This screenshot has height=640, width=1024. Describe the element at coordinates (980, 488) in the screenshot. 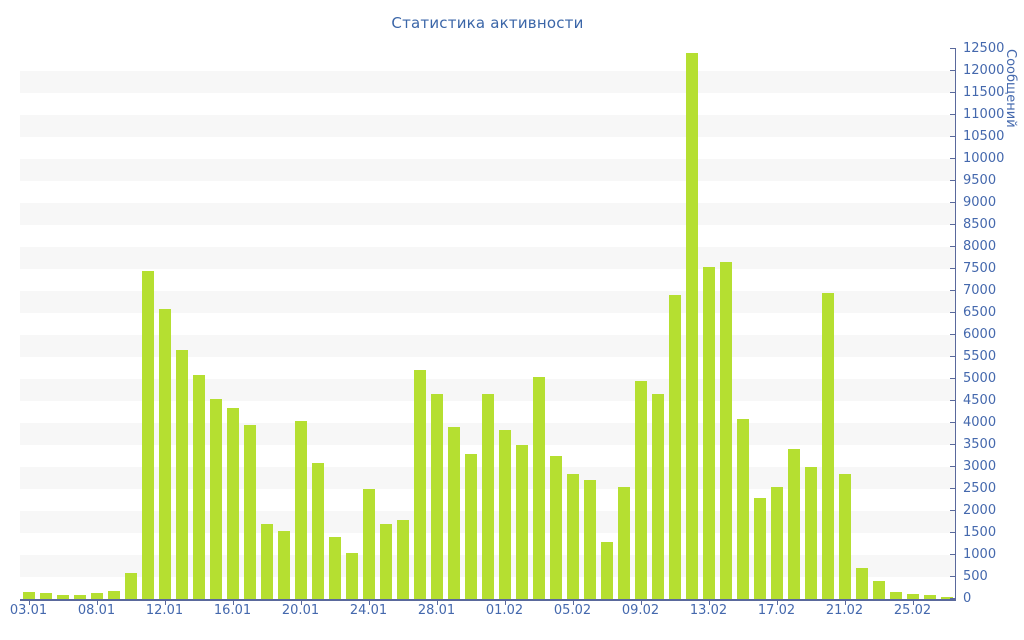

I see `y-tick-label: 2500` at that location.